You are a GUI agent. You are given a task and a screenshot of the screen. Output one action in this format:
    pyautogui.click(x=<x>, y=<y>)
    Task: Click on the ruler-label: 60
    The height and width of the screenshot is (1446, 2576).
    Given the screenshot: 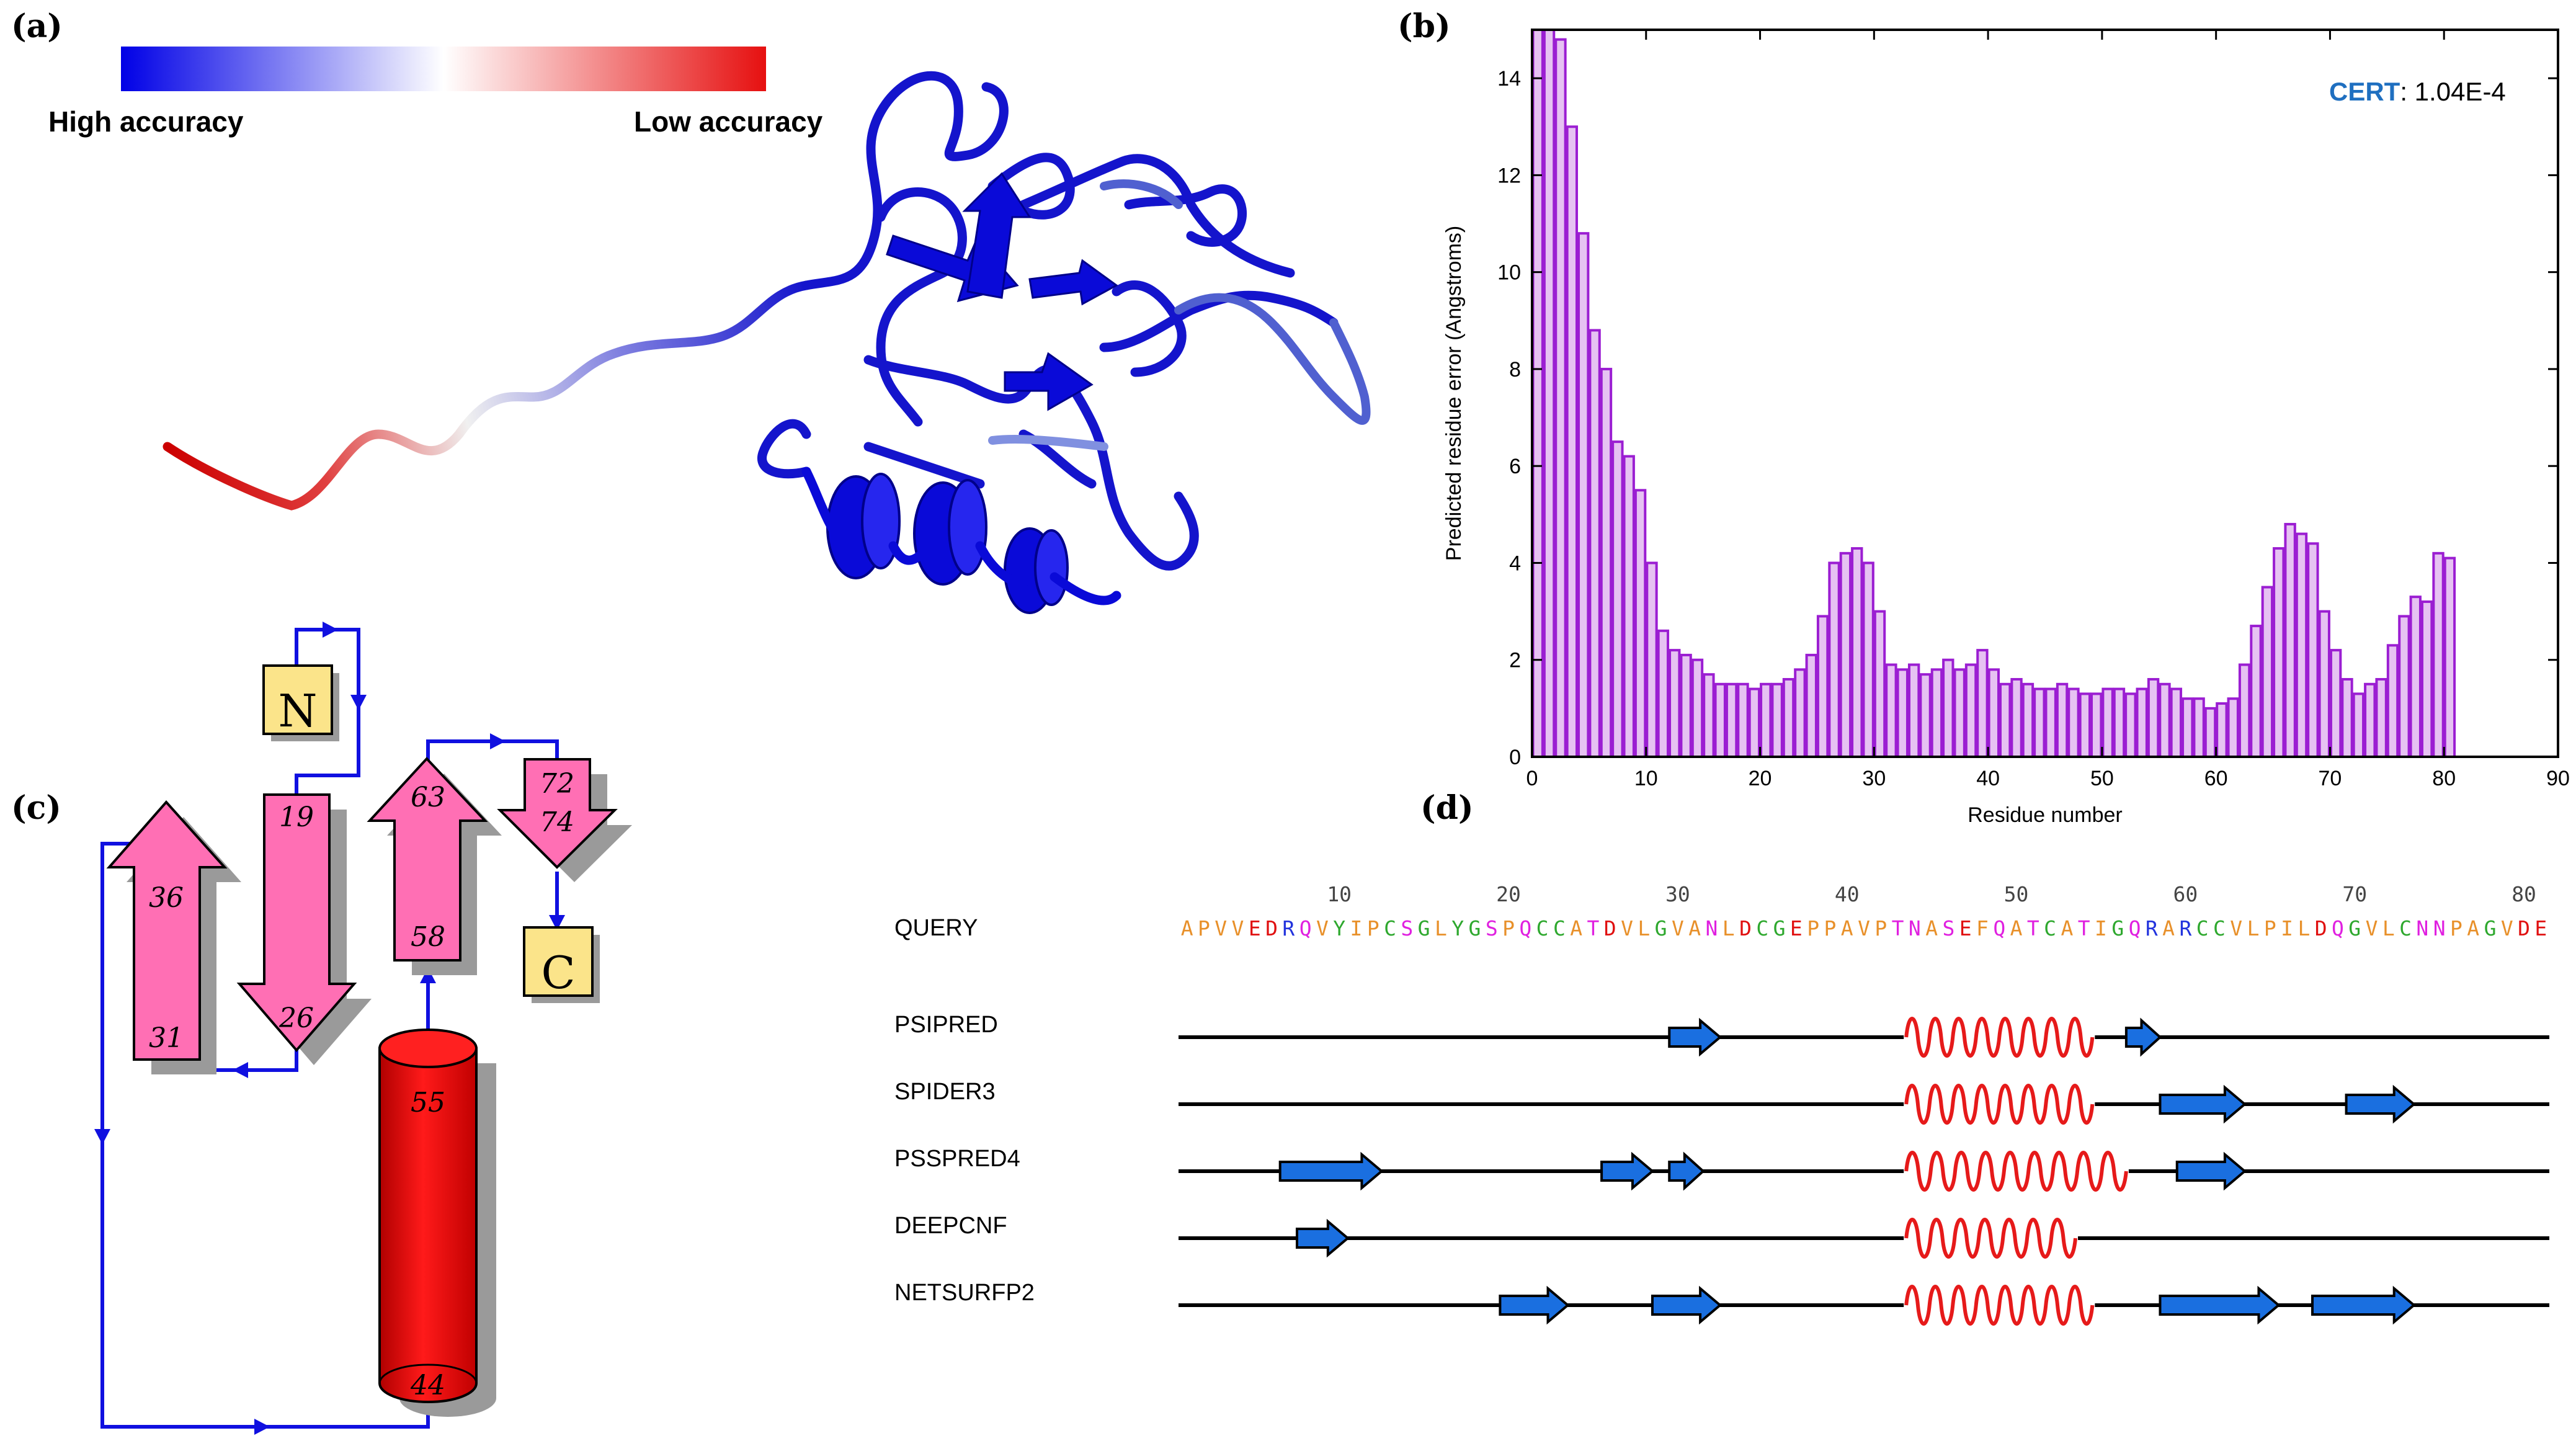 What is the action you would take?
    pyautogui.click(x=2185, y=894)
    